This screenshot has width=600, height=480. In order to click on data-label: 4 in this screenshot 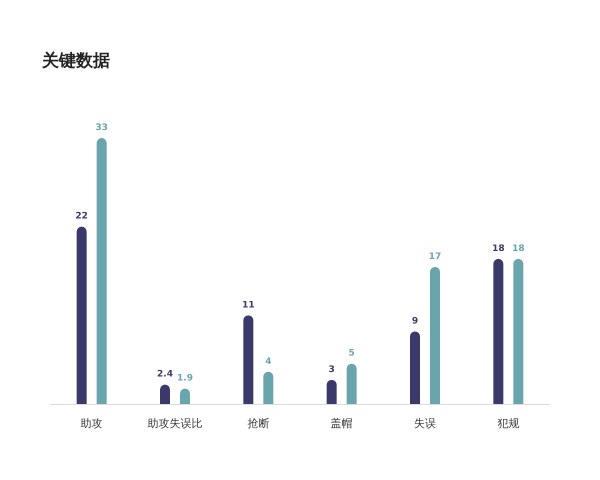, I will do `click(268, 361)`.